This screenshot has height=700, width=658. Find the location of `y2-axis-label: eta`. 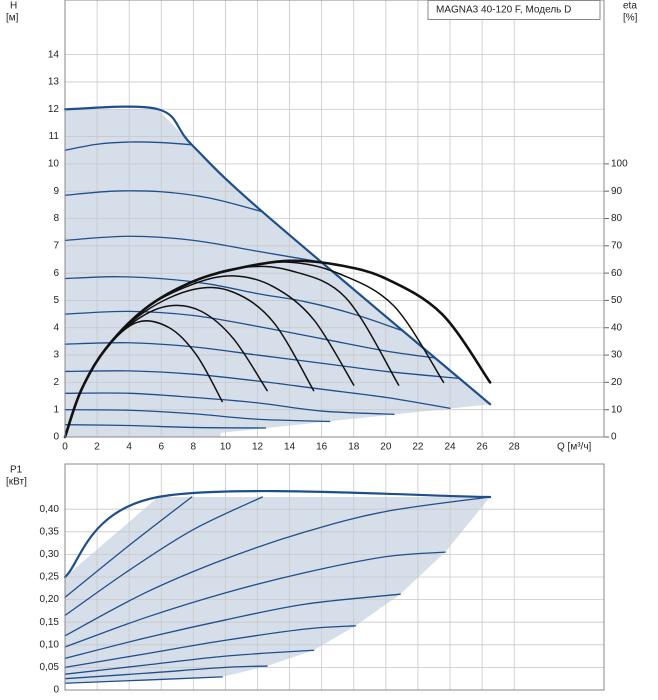

y2-axis-label: eta is located at coordinates (630, 6).